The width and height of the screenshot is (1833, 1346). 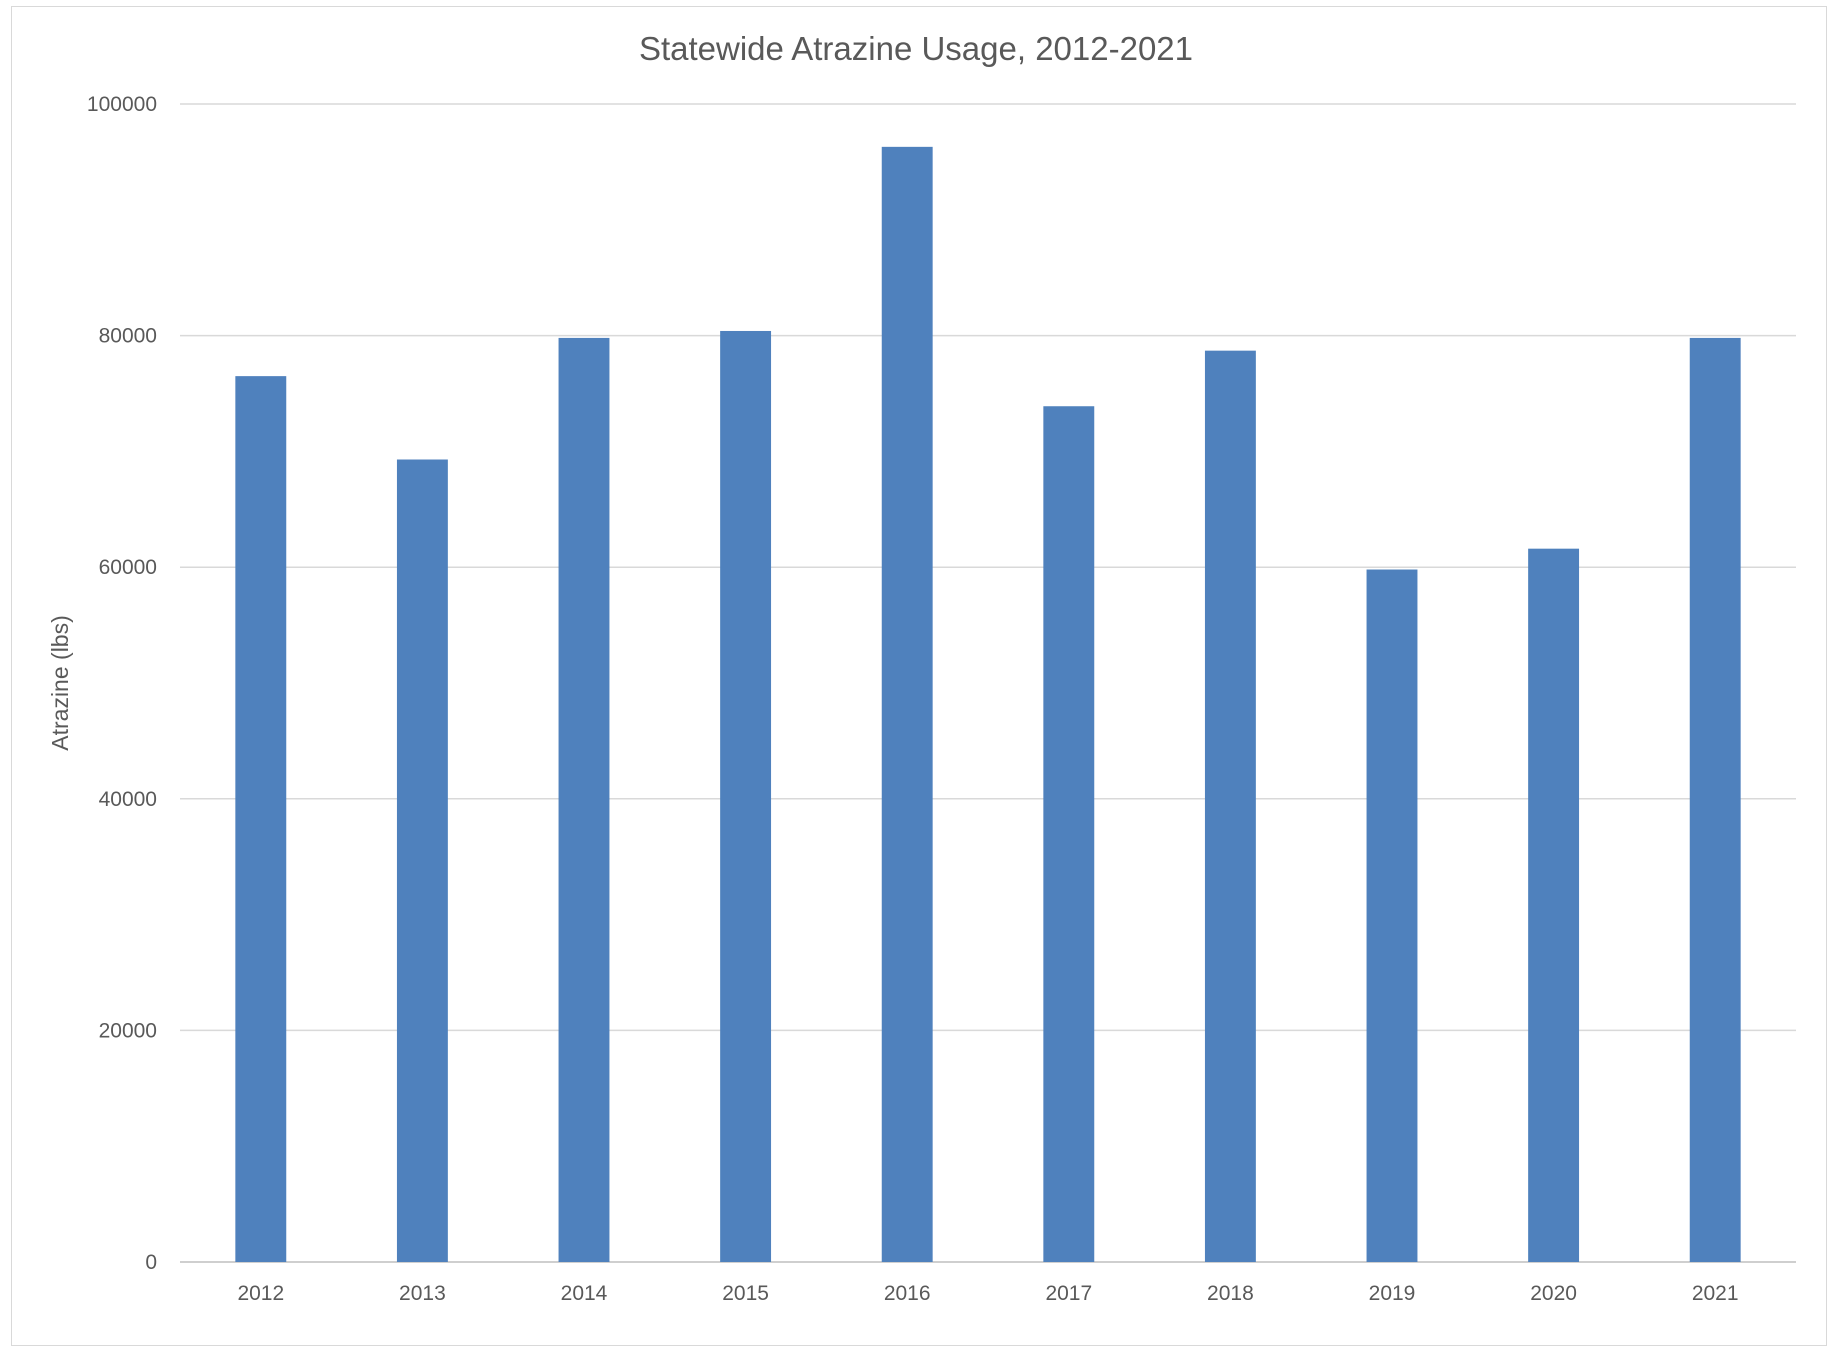 What do you see at coordinates (1553, 1293) in the screenshot?
I see `x-tick-label: 2020` at bounding box center [1553, 1293].